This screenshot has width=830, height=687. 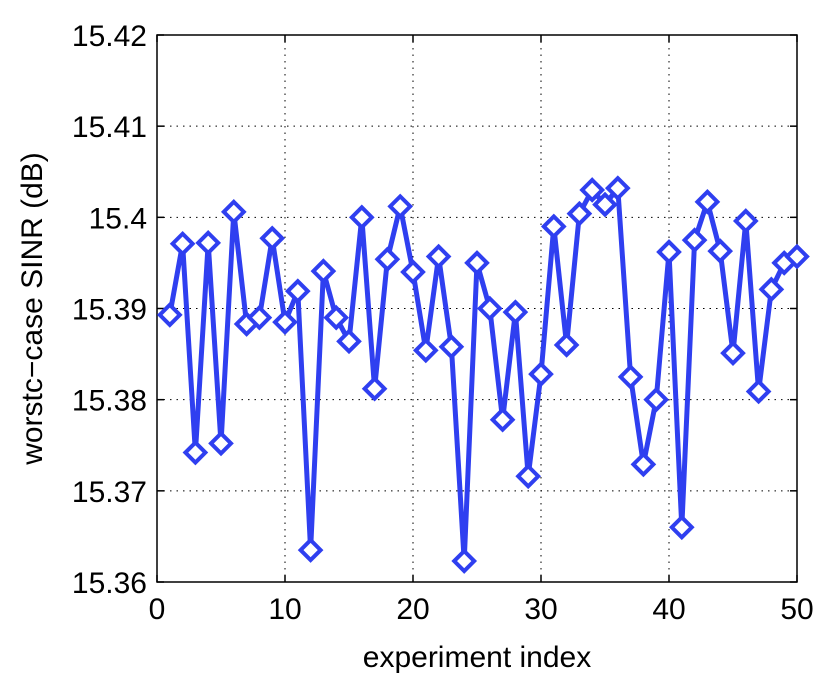 What do you see at coordinates (109, 583) in the screenshot?
I see `y-tick-label: 15.36` at bounding box center [109, 583].